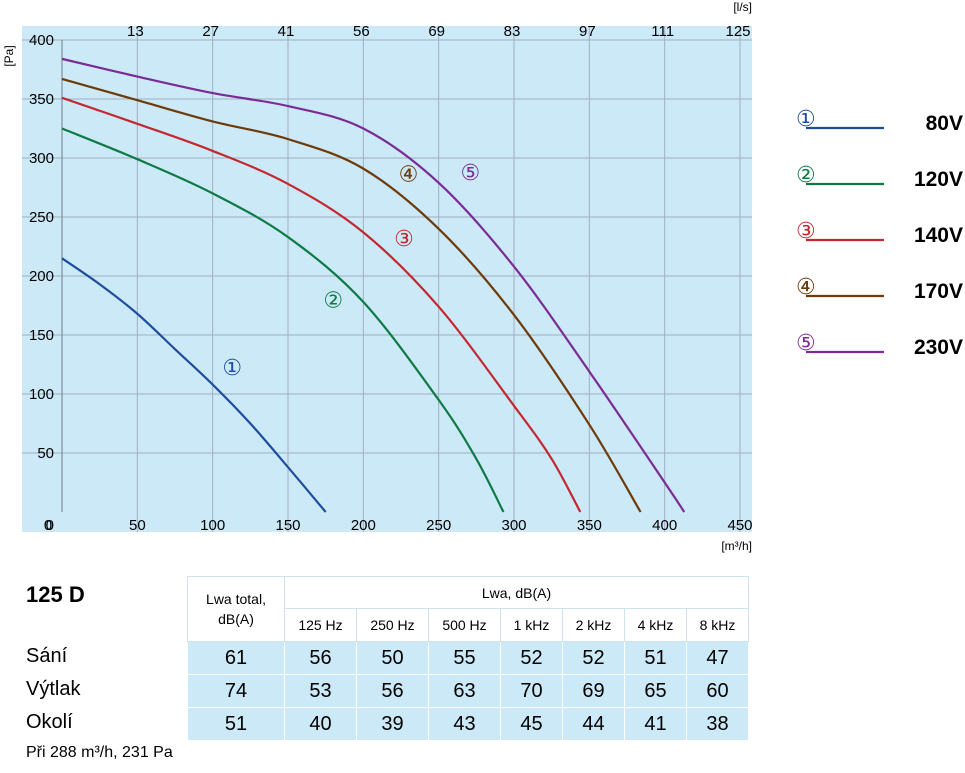 Image resolution: width=965 pixels, height=773 pixels. I want to click on table-cell: 39, so click(392, 724).